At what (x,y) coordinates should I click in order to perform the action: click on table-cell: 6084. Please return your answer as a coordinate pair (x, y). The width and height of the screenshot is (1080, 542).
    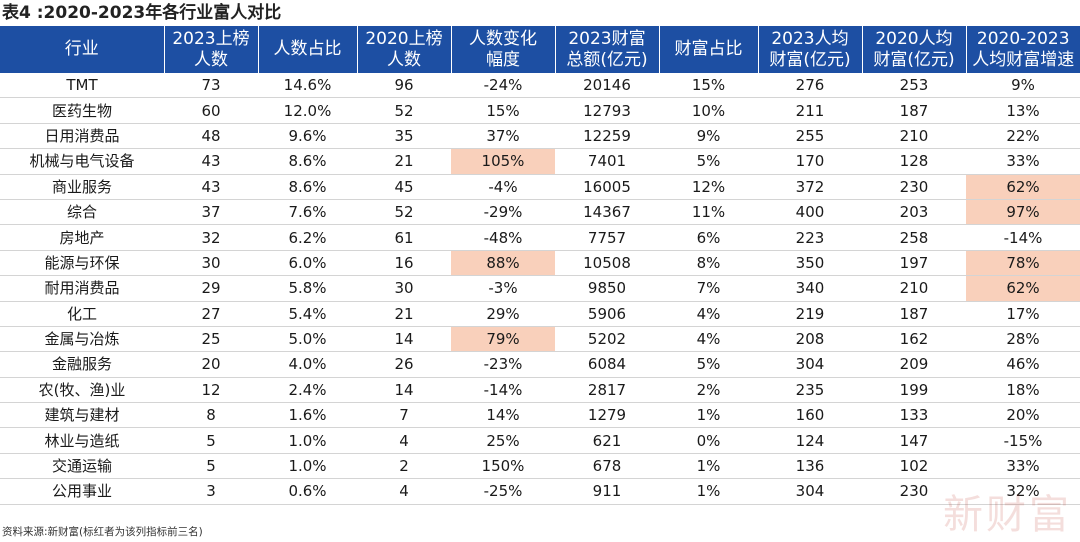
    Looking at the image, I should click on (607, 364).